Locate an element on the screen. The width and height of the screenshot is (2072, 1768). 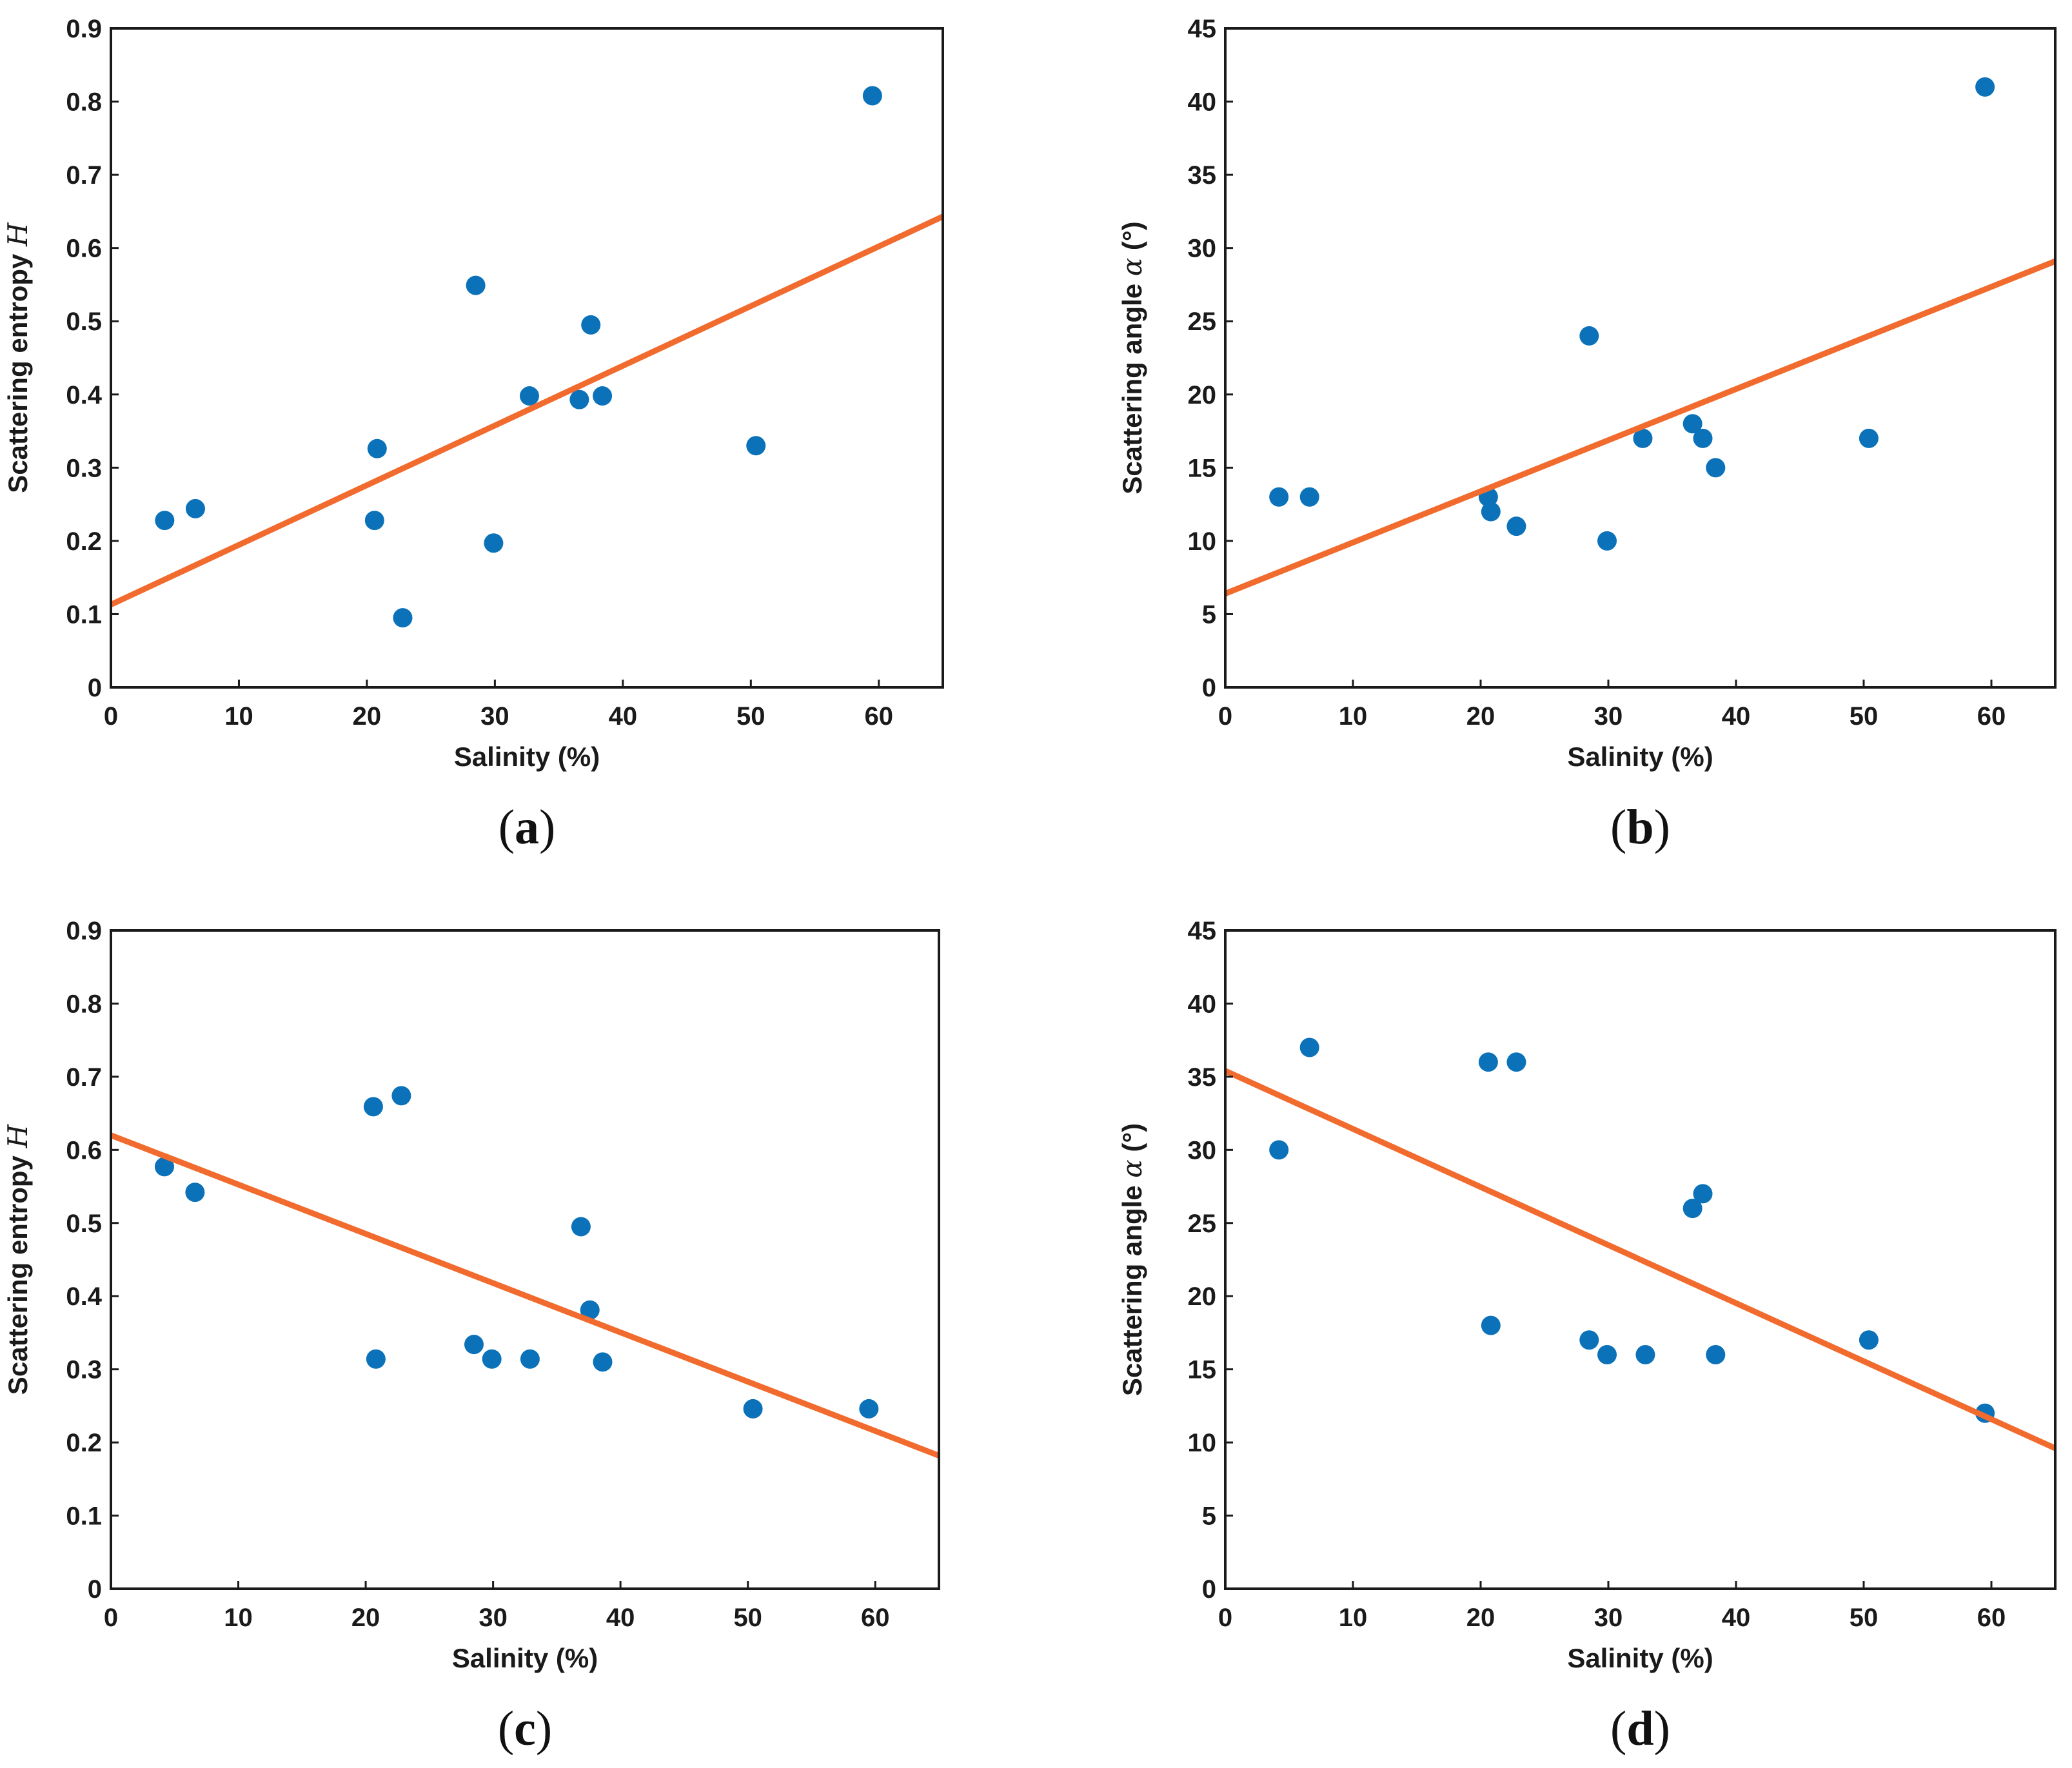
plot-frame-c is located at coordinates (525, 1259).